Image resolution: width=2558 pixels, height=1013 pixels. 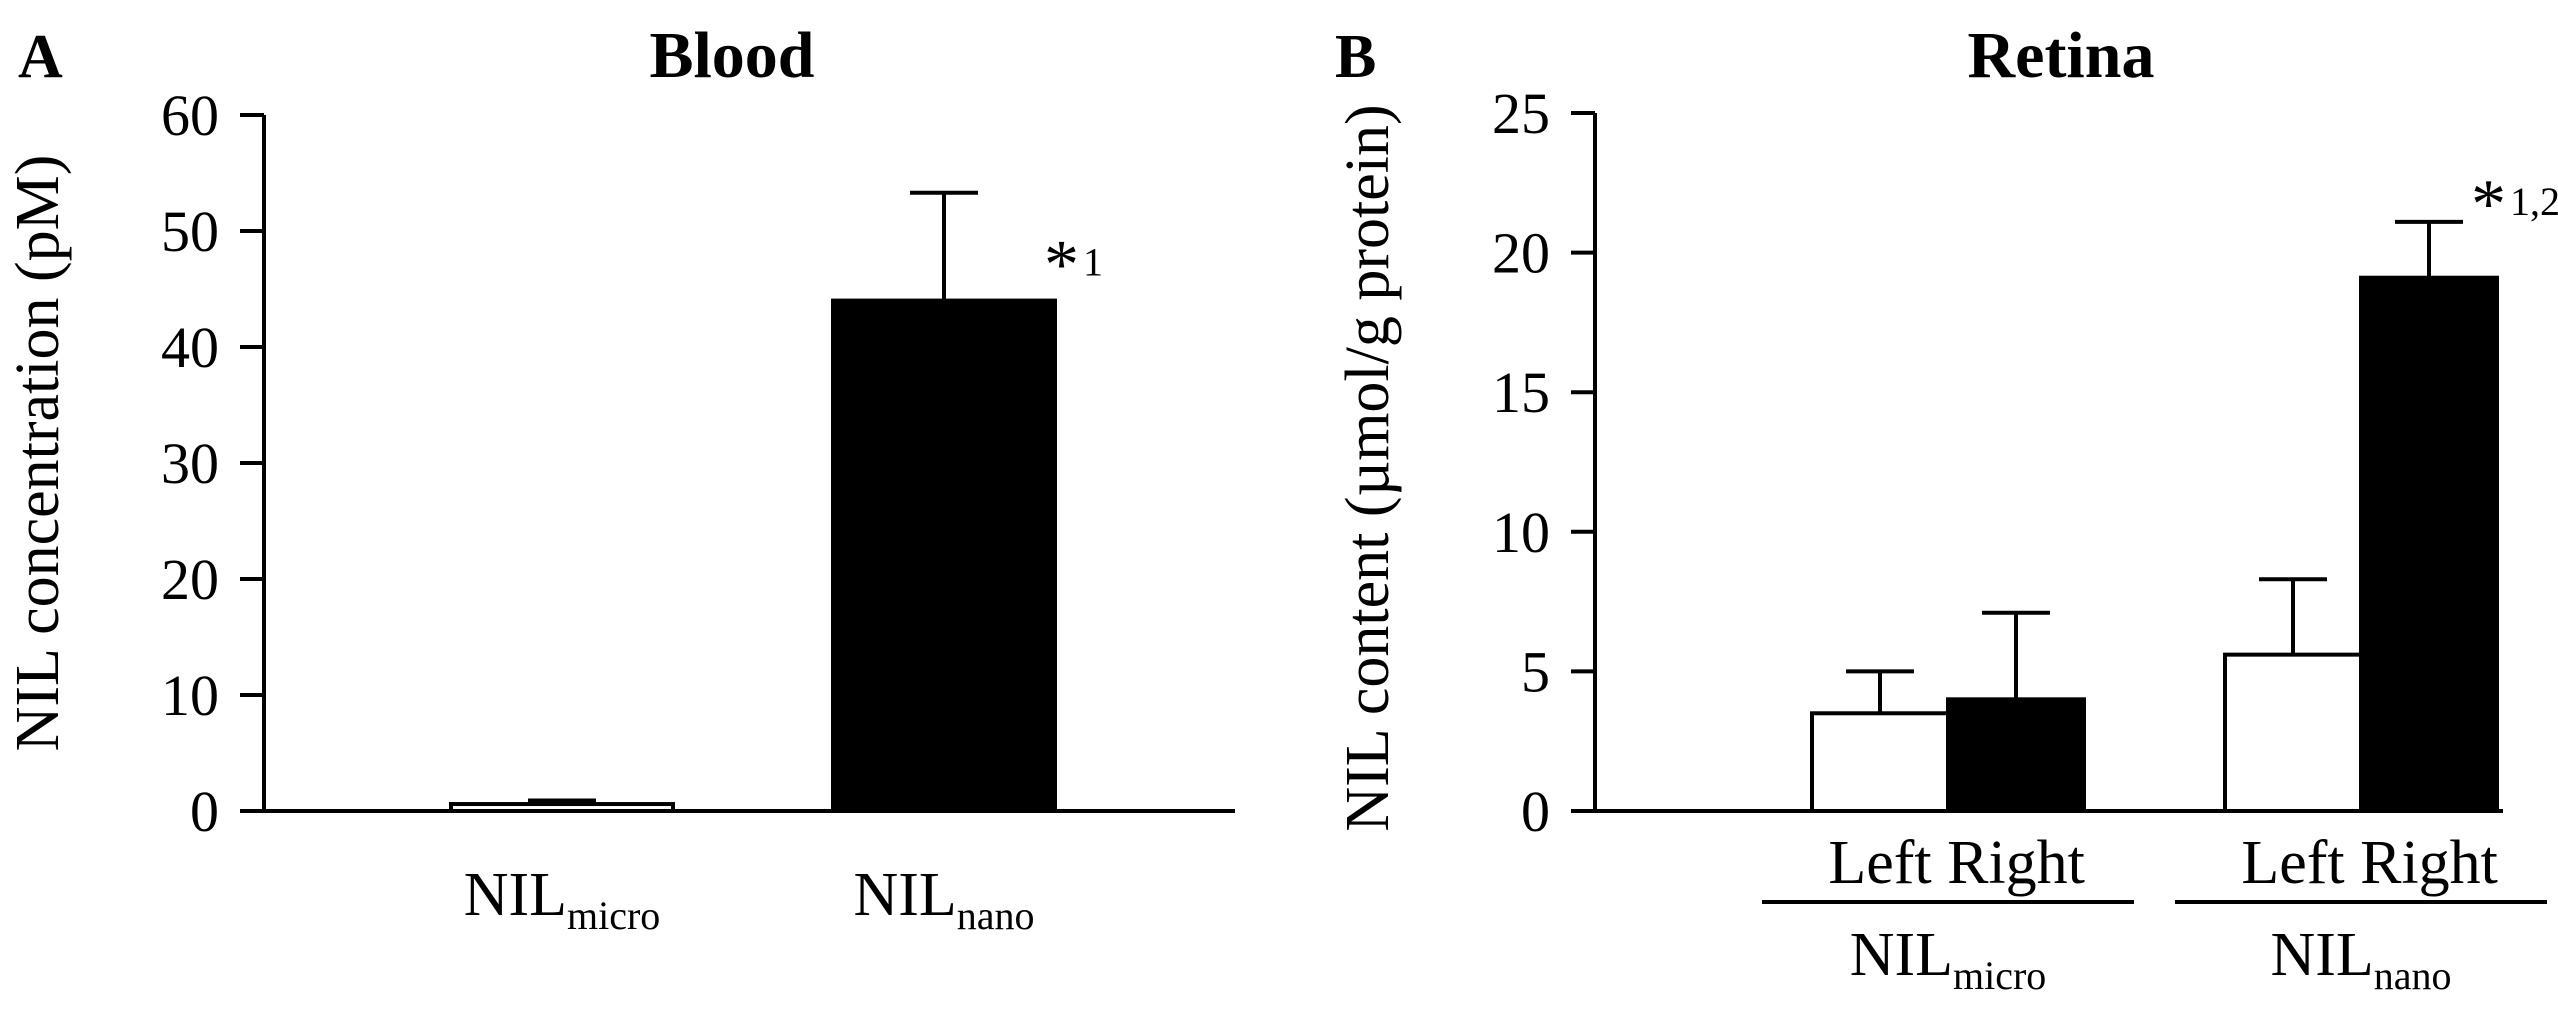 What do you see at coordinates (190, 347) in the screenshot?
I see `panel-a-y-tick-label: 40` at bounding box center [190, 347].